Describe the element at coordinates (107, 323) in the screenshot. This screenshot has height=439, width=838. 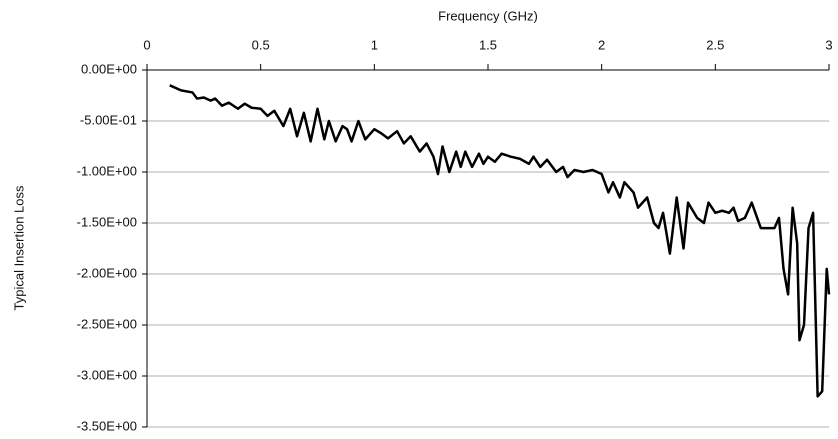
I see `y-tick-label: -2.50E+00` at that location.